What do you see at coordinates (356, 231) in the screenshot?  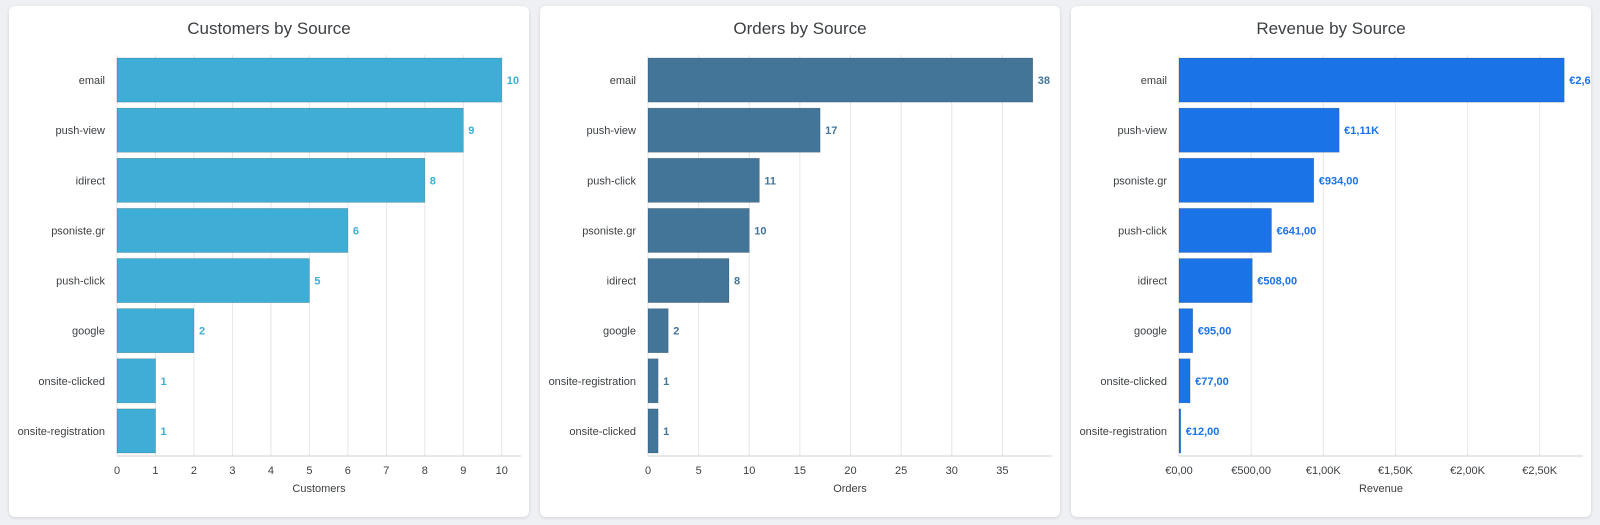 I see `data-label: 6` at bounding box center [356, 231].